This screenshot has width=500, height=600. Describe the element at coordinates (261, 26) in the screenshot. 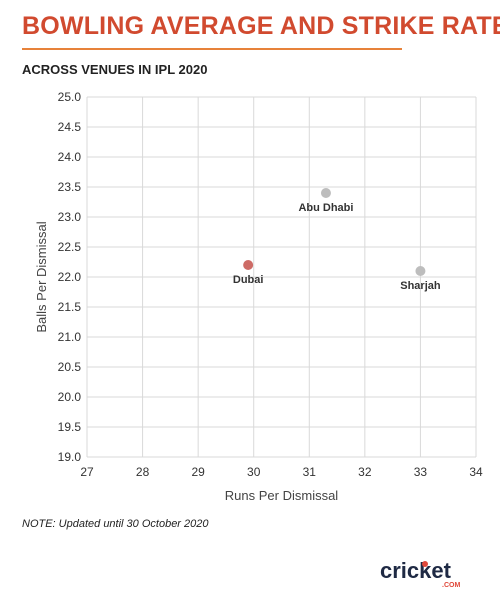

I see `chart-title: BOWLING AVERAGE AND STRIKE RATE` at that location.